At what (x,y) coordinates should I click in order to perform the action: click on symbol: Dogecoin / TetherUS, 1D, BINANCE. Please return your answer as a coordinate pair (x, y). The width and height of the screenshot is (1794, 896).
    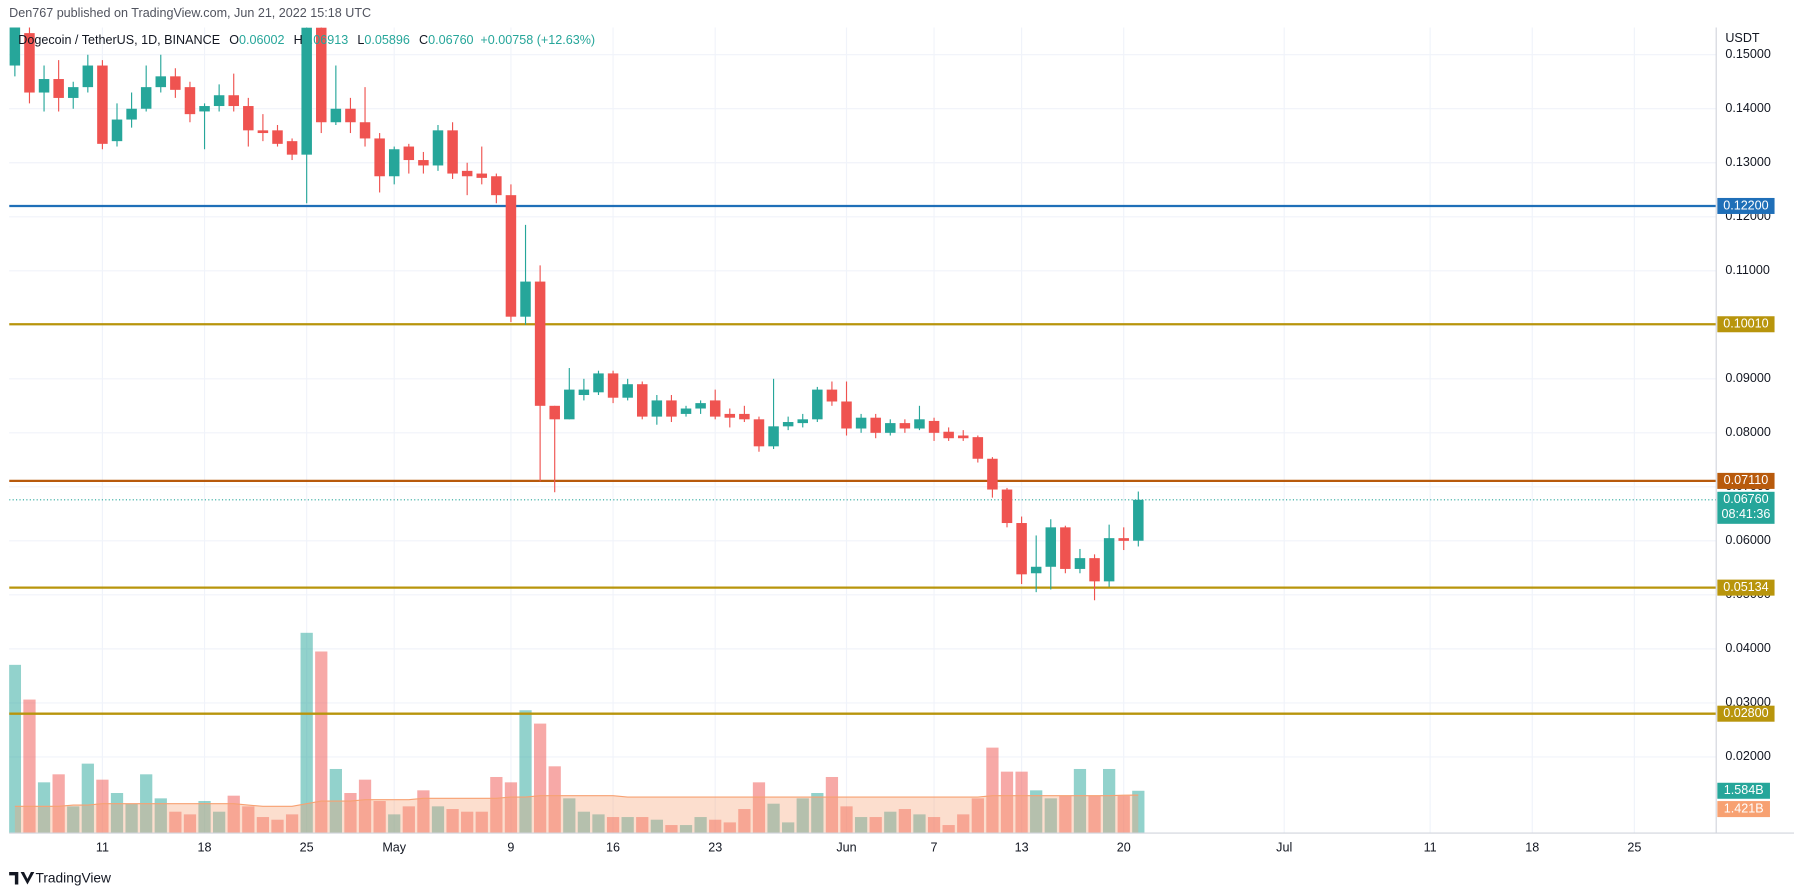
    Looking at the image, I should click on (119, 41).